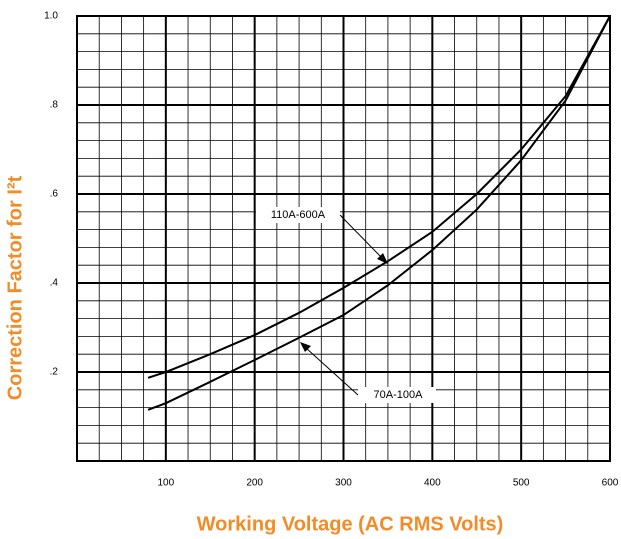 This screenshot has width=621, height=539. What do you see at coordinates (54, 283) in the screenshot?
I see `y-tick-label: .4` at bounding box center [54, 283].